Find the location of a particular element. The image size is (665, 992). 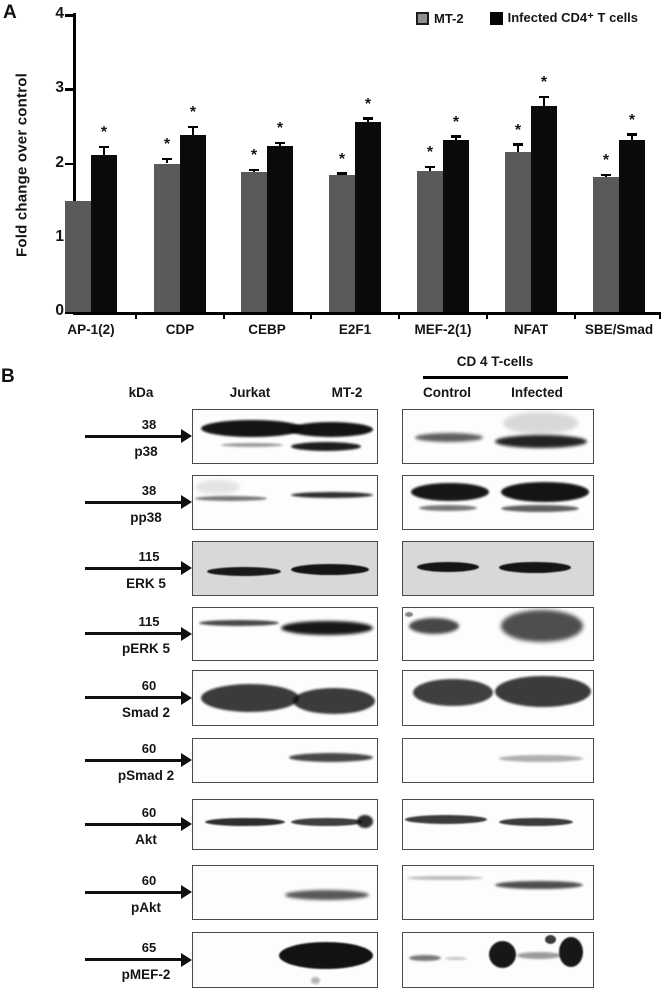

category-label: SBE/Smad is located at coordinates (619, 329).